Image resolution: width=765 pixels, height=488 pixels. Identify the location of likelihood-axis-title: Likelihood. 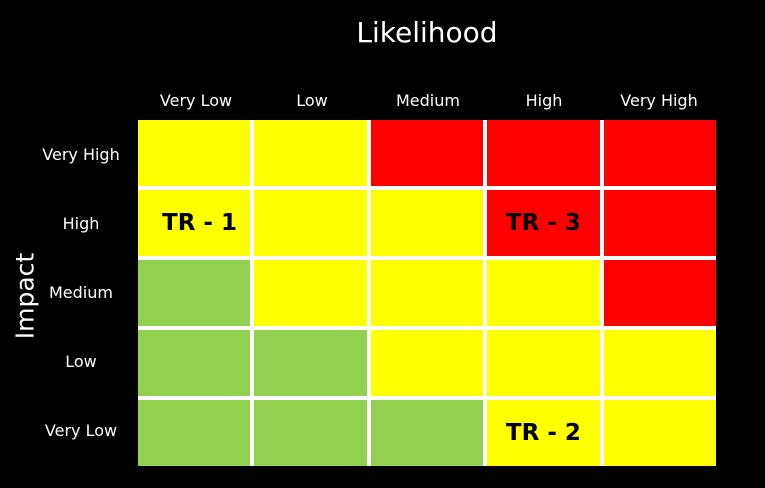
(427, 32).